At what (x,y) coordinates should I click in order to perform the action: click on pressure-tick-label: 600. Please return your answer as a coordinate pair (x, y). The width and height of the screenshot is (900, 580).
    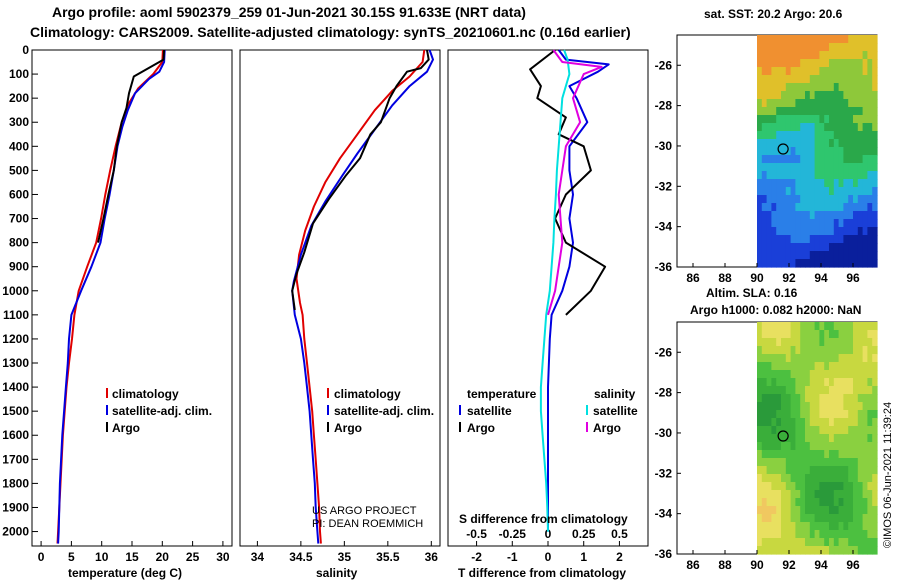
    Looking at the image, I should click on (19, 194).